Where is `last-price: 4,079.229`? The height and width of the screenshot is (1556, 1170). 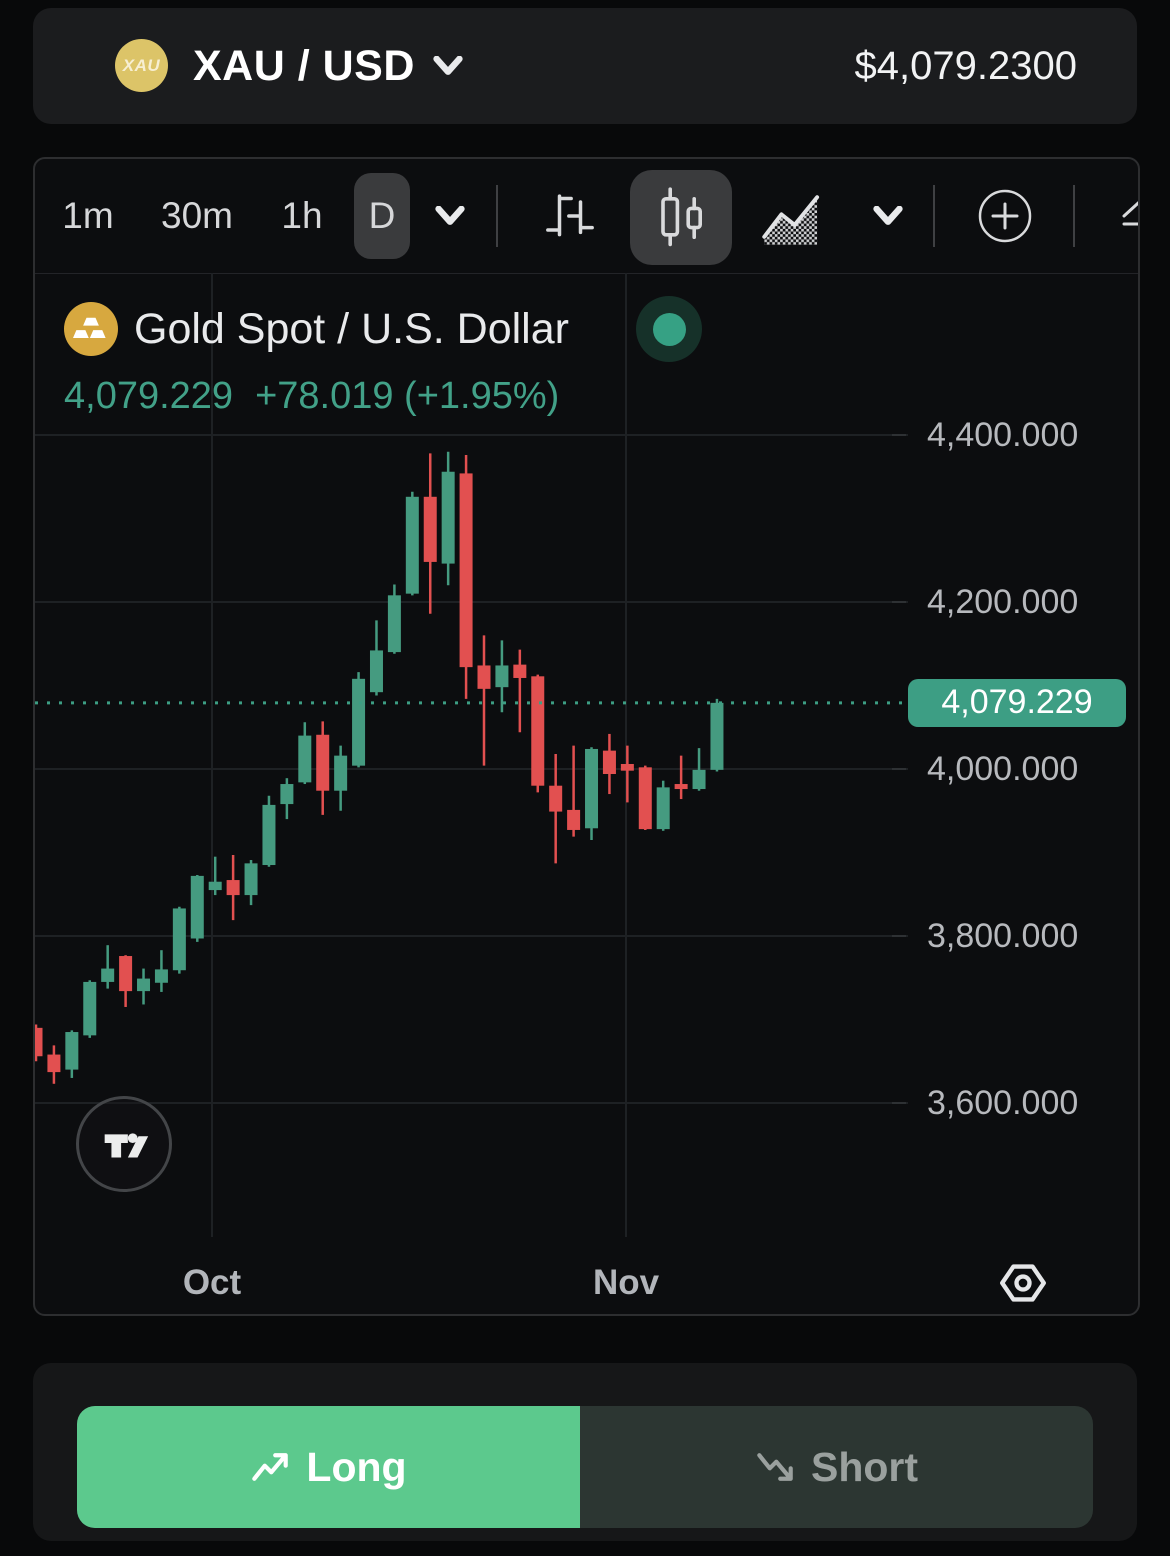
last-price: 4,079.229 is located at coordinates (149, 395).